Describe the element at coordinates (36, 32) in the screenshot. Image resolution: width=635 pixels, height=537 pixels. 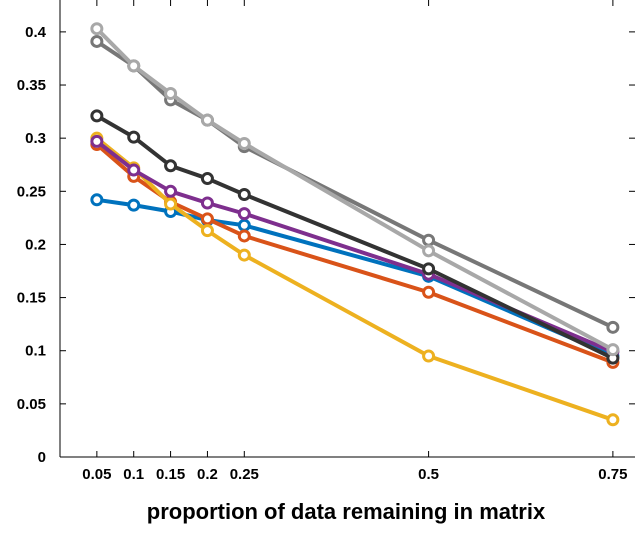
I see `y-tick-label: 0.4` at that location.